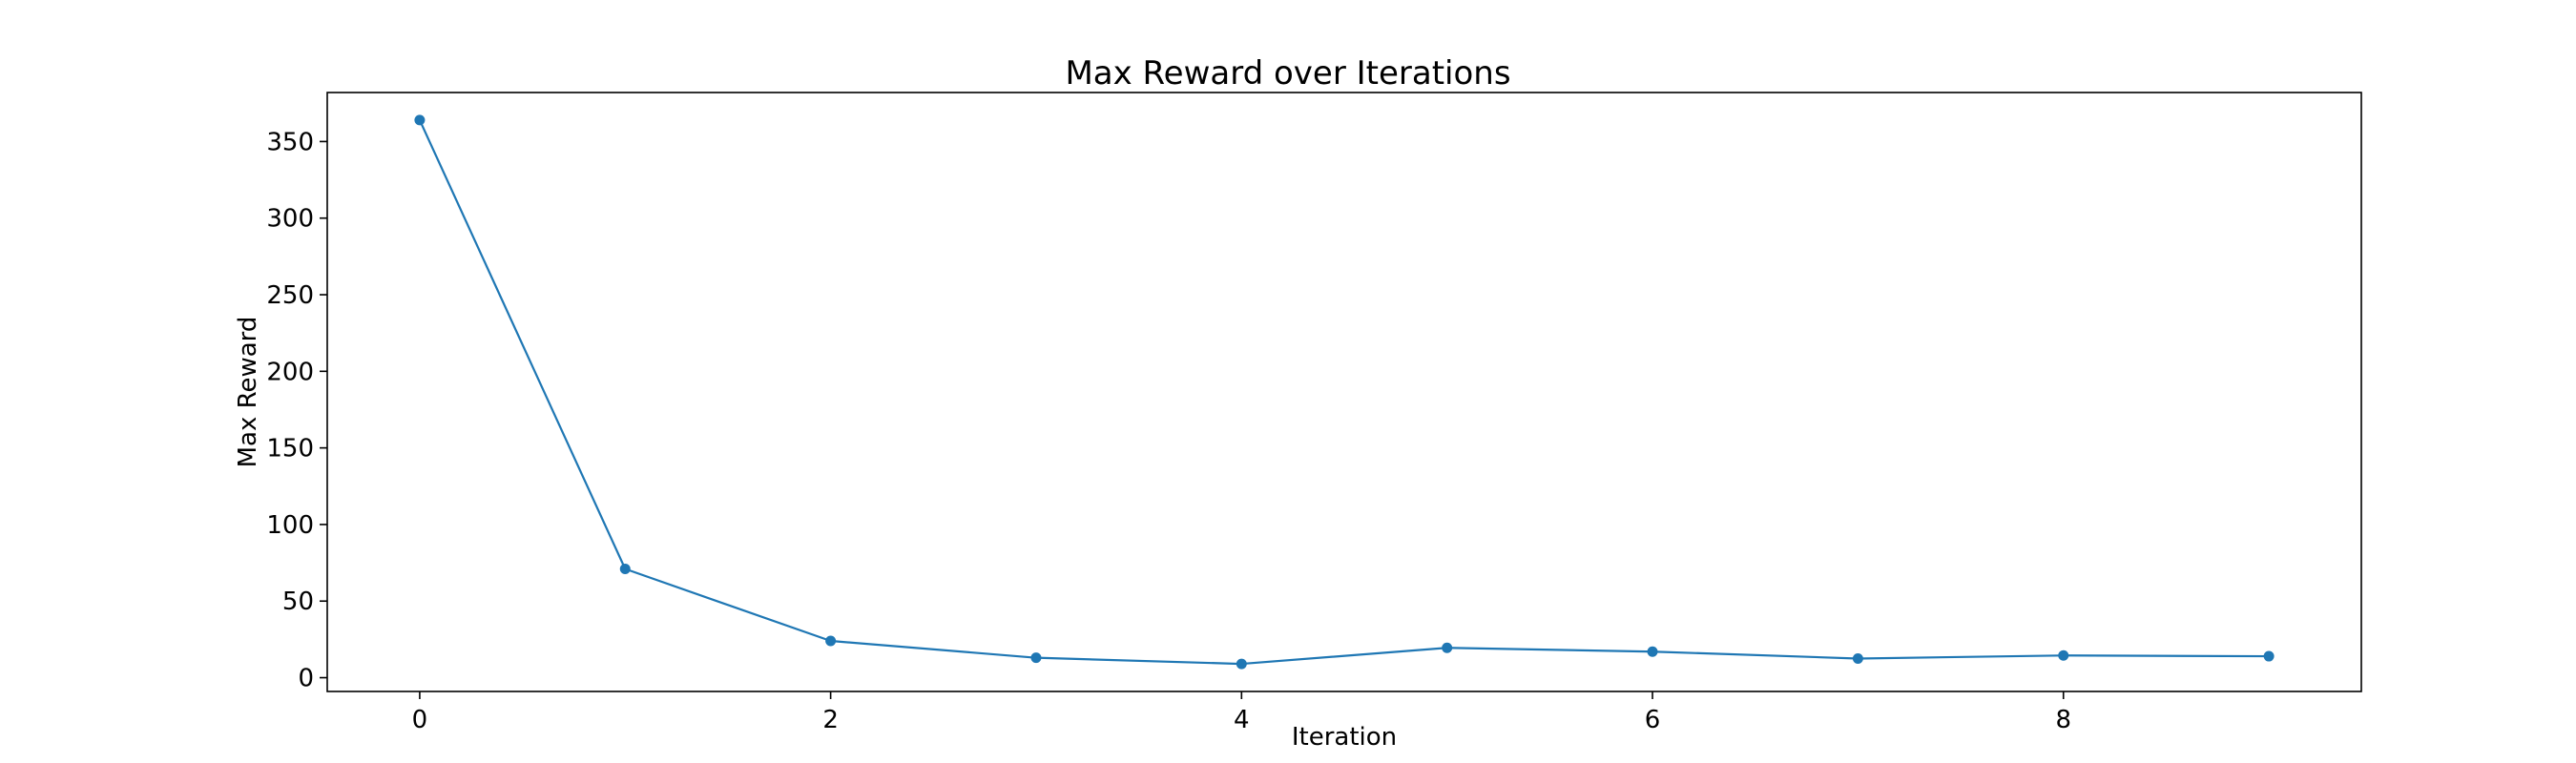 The image size is (2576, 763). Describe the element at coordinates (830, 720) in the screenshot. I see `x-tick-label: 2` at that location.